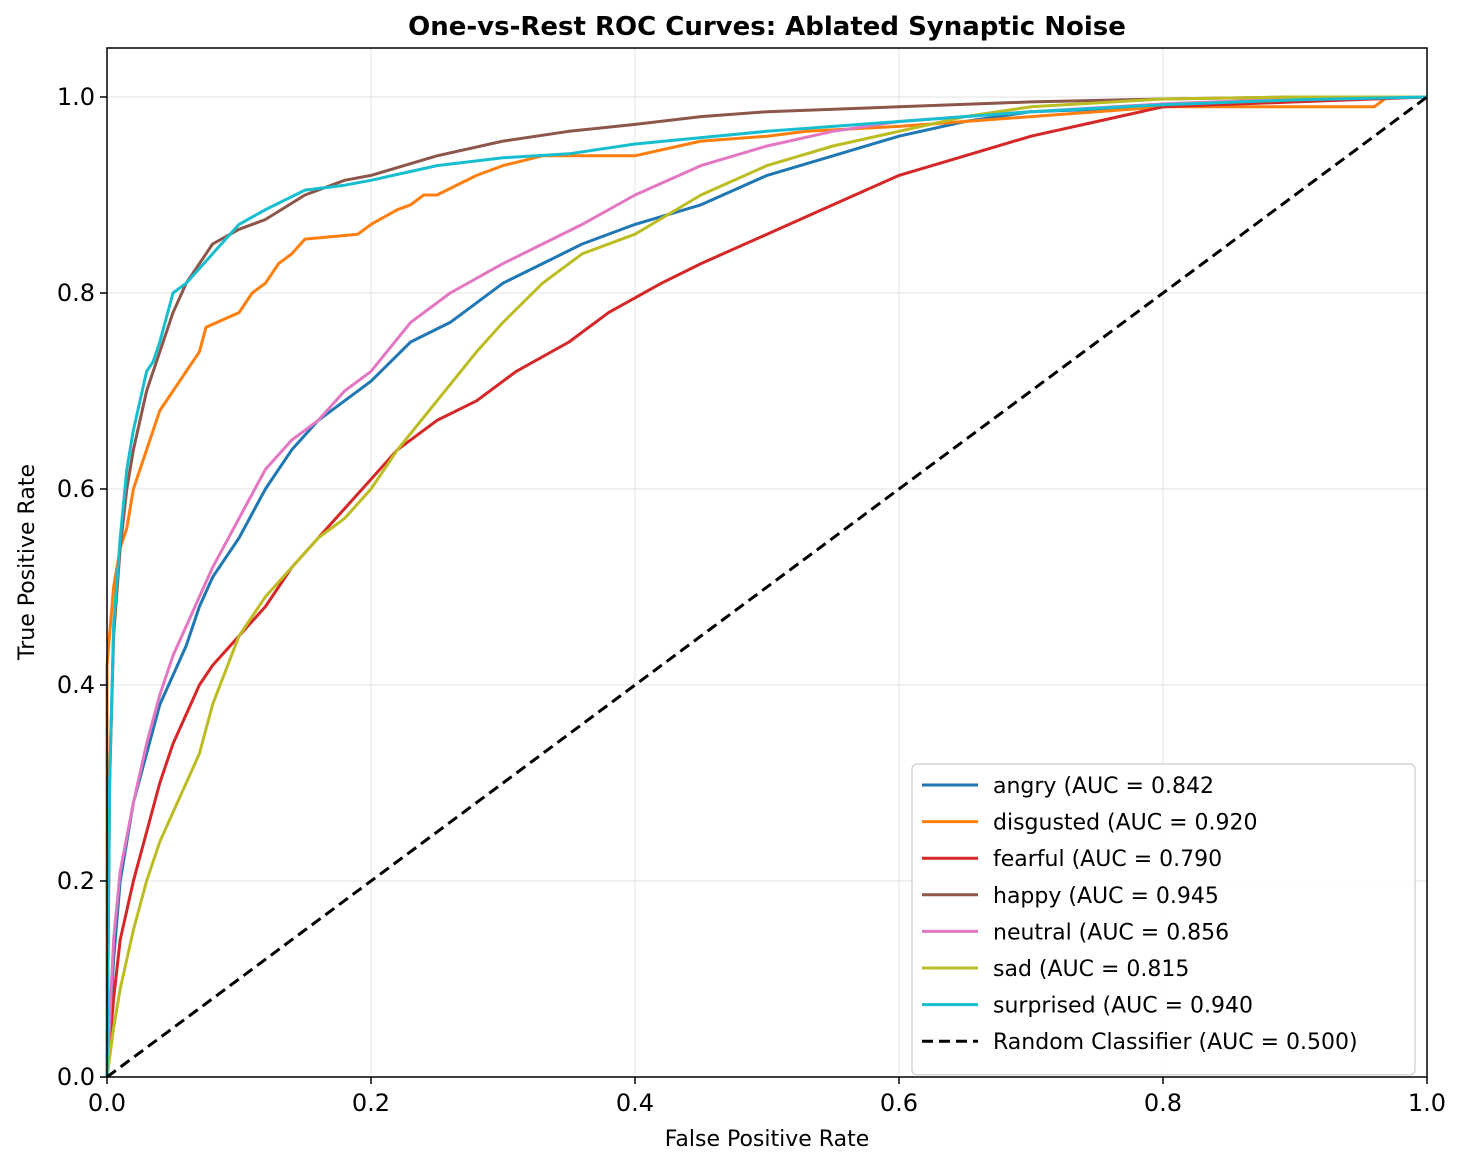  Describe the element at coordinates (76, 293) in the screenshot. I see `y-tick-label: 0.8` at that location.